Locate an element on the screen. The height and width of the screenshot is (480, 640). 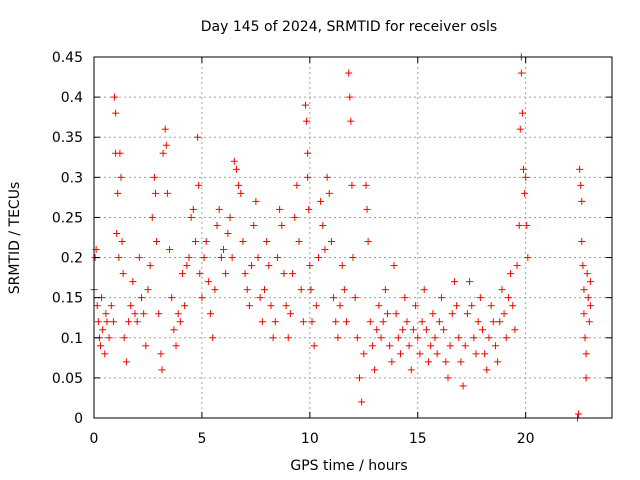
y-tick-label: 0.1 is located at coordinates (72, 339).